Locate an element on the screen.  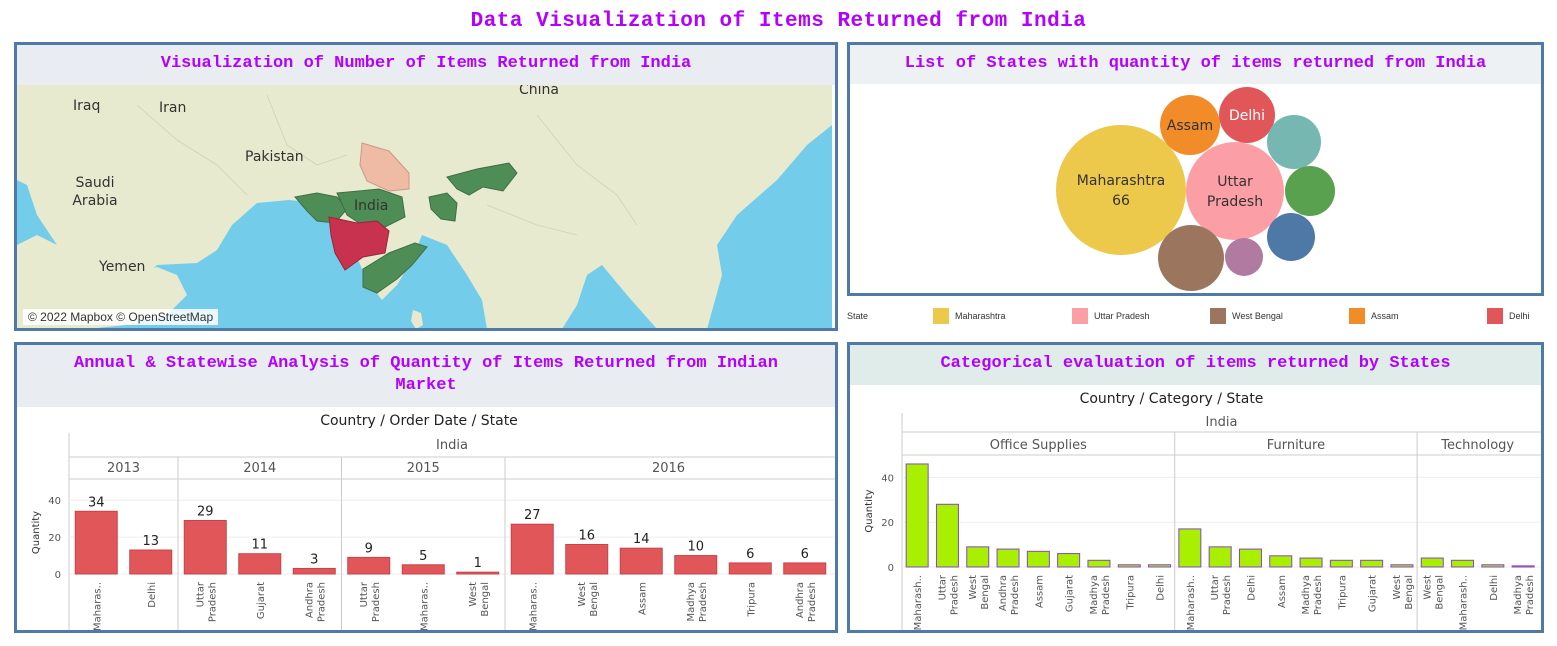
bubble-label: Delhi is located at coordinates (1247, 116).